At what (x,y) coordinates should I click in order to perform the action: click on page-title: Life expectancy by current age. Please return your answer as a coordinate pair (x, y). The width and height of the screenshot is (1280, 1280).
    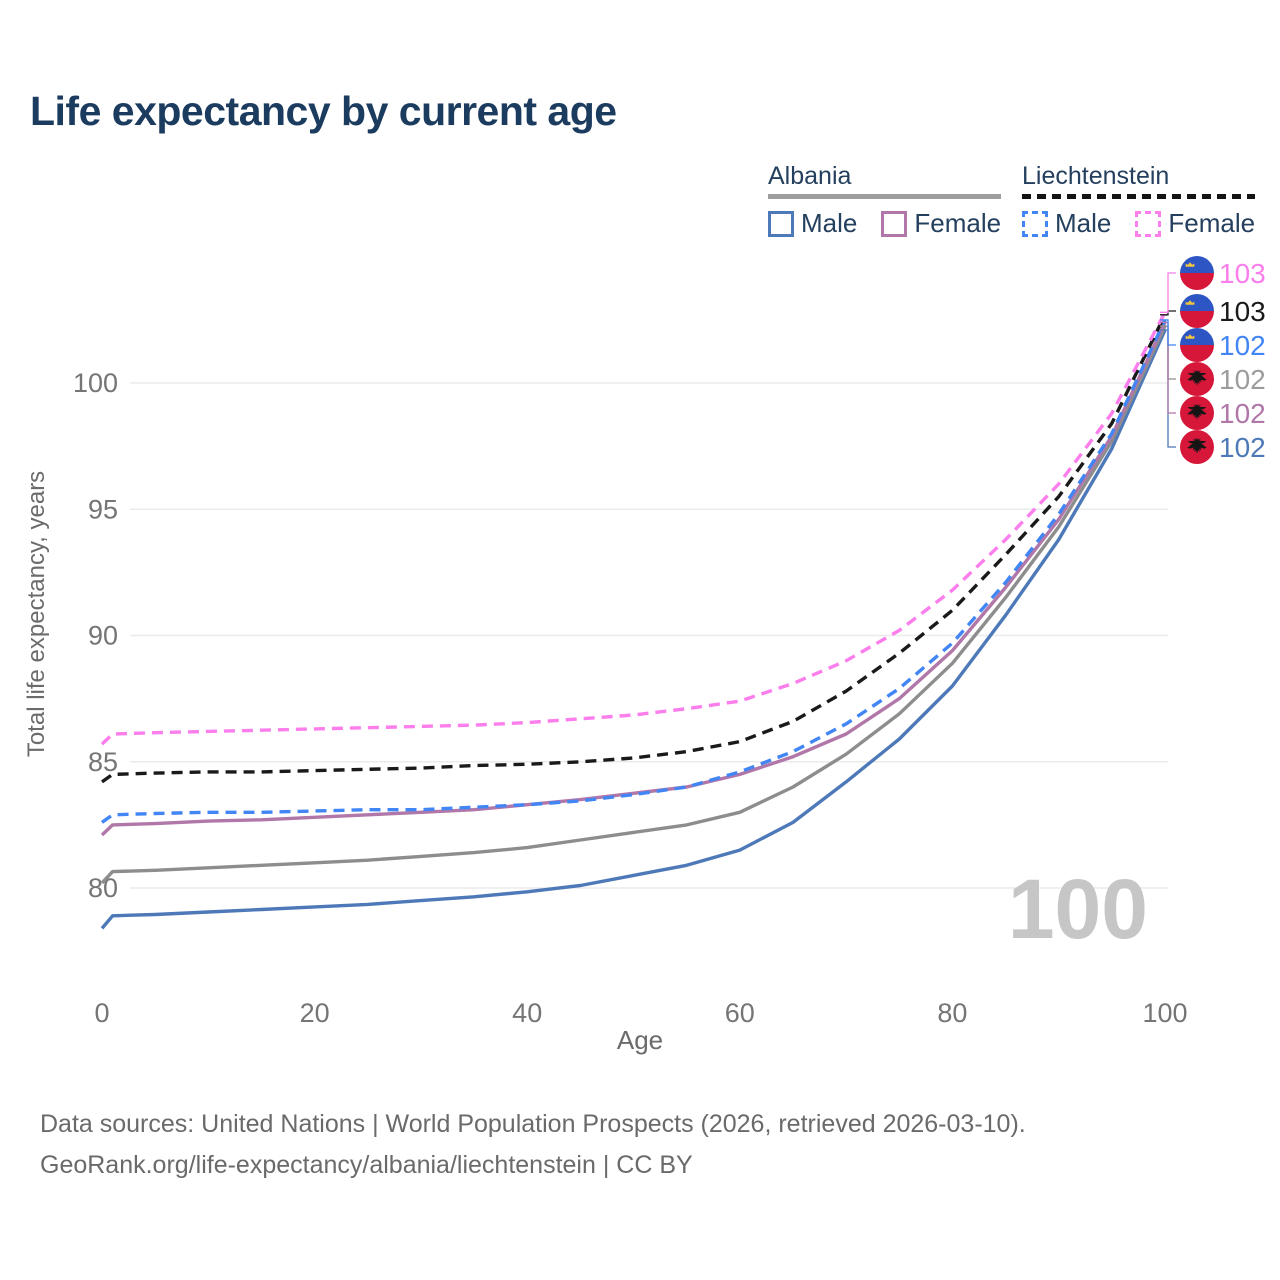
    Looking at the image, I should click on (323, 111).